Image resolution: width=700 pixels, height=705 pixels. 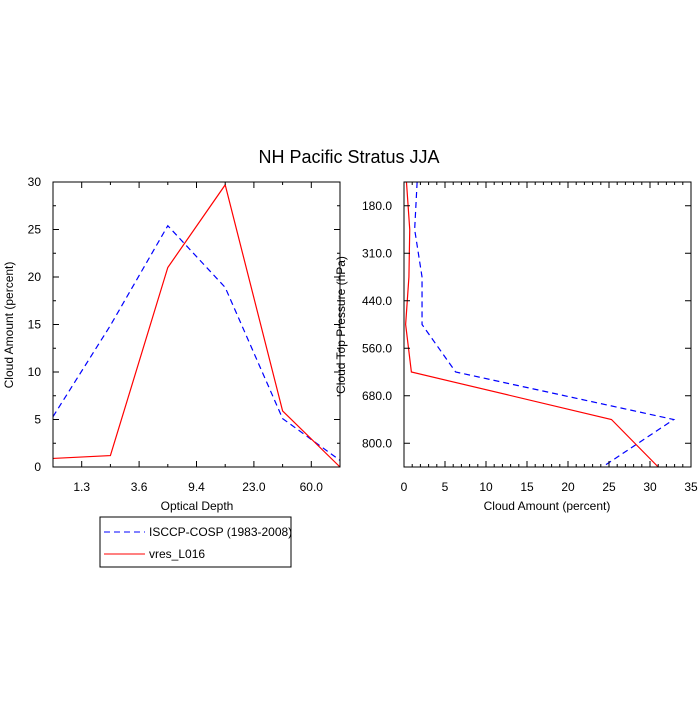 What do you see at coordinates (35, 325) in the screenshot?
I see `left-y-tick-label: 15` at bounding box center [35, 325].